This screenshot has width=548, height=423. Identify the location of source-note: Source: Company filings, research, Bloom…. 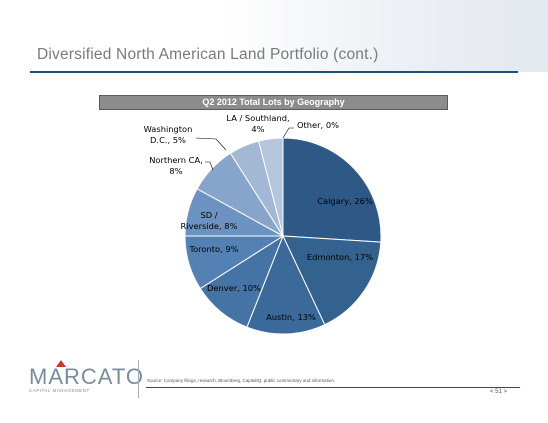
(241, 380).